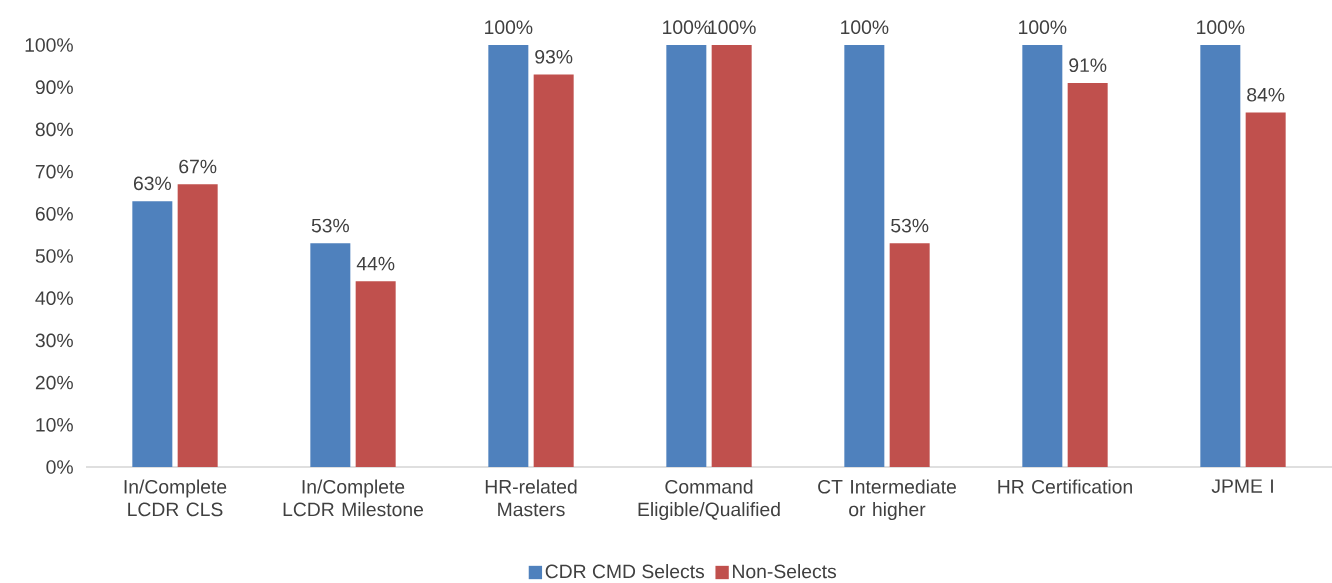 Image resolution: width=1332 pixels, height=583 pixels. What do you see at coordinates (625, 571) in the screenshot?
I see `legend-label: CDR CMD Selects` at bounding box center [625, 571].